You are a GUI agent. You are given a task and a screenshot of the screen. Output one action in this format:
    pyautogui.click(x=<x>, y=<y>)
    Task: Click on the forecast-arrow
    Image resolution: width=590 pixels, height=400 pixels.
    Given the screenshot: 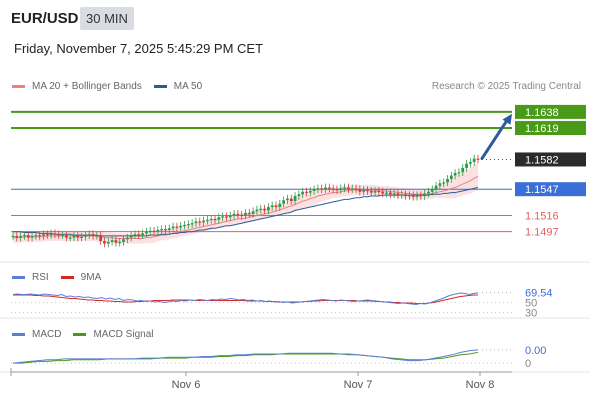 What is the action you would take?
    pyautogui.click(x=496, y=136)
    